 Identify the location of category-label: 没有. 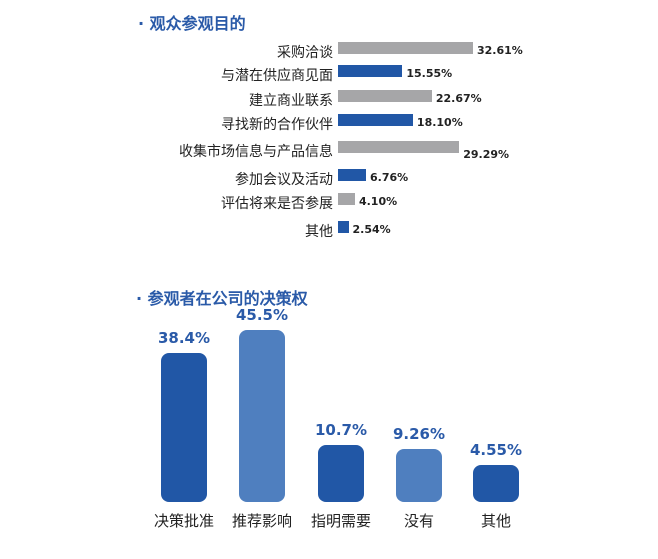
(418, 521).